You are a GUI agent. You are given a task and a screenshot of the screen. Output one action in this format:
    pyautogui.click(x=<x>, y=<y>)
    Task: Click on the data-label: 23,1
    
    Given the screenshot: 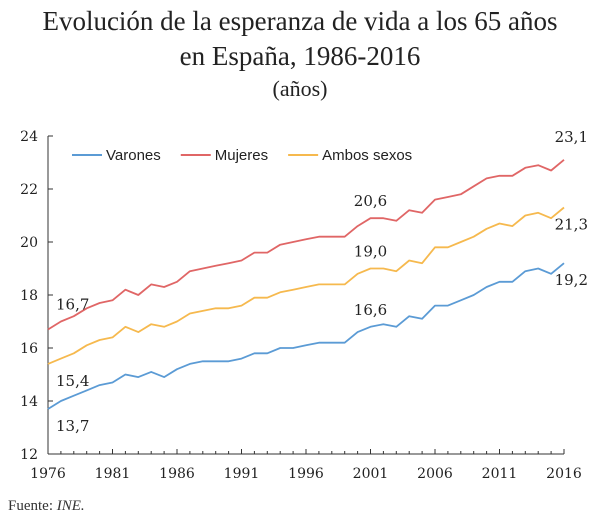 What is the action you would take?
    pyautogui.click(x=571, y=137)
    